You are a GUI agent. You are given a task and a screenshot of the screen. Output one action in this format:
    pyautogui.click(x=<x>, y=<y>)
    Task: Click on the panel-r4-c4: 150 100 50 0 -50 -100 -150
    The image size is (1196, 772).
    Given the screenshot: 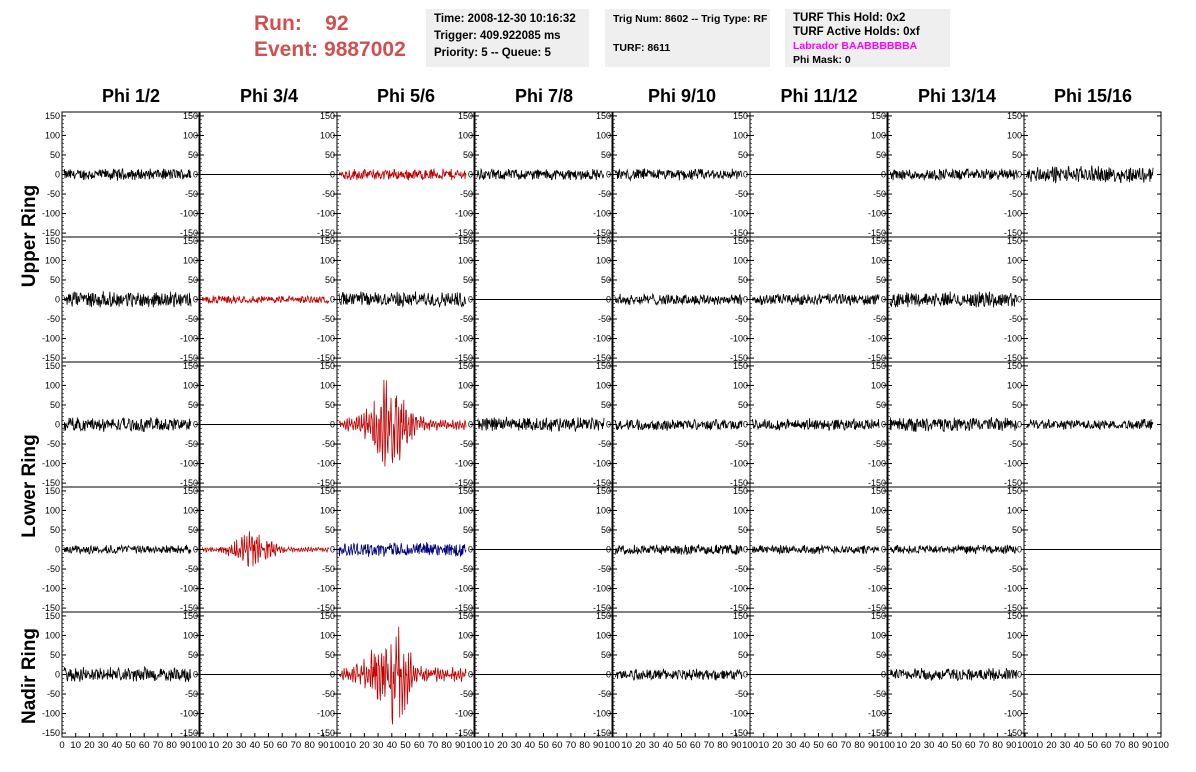 What is the action you would take?
    pyautogui.click(x=534, y=549)
    